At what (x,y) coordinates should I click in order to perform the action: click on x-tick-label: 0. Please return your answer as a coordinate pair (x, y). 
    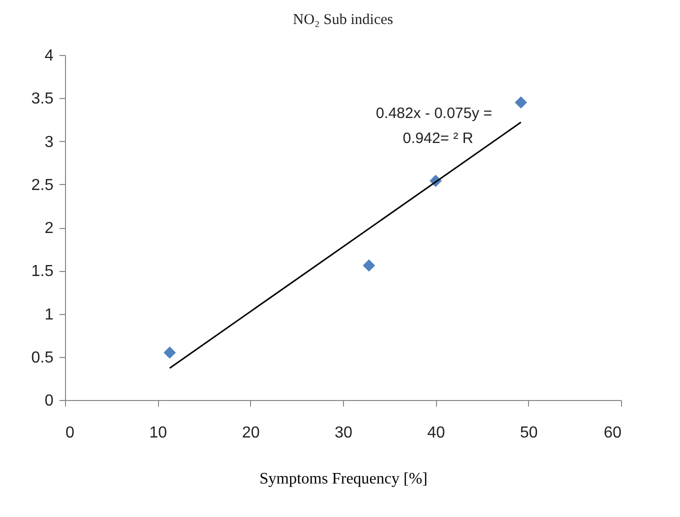
    Looking at the image, I should click on (70, 433).